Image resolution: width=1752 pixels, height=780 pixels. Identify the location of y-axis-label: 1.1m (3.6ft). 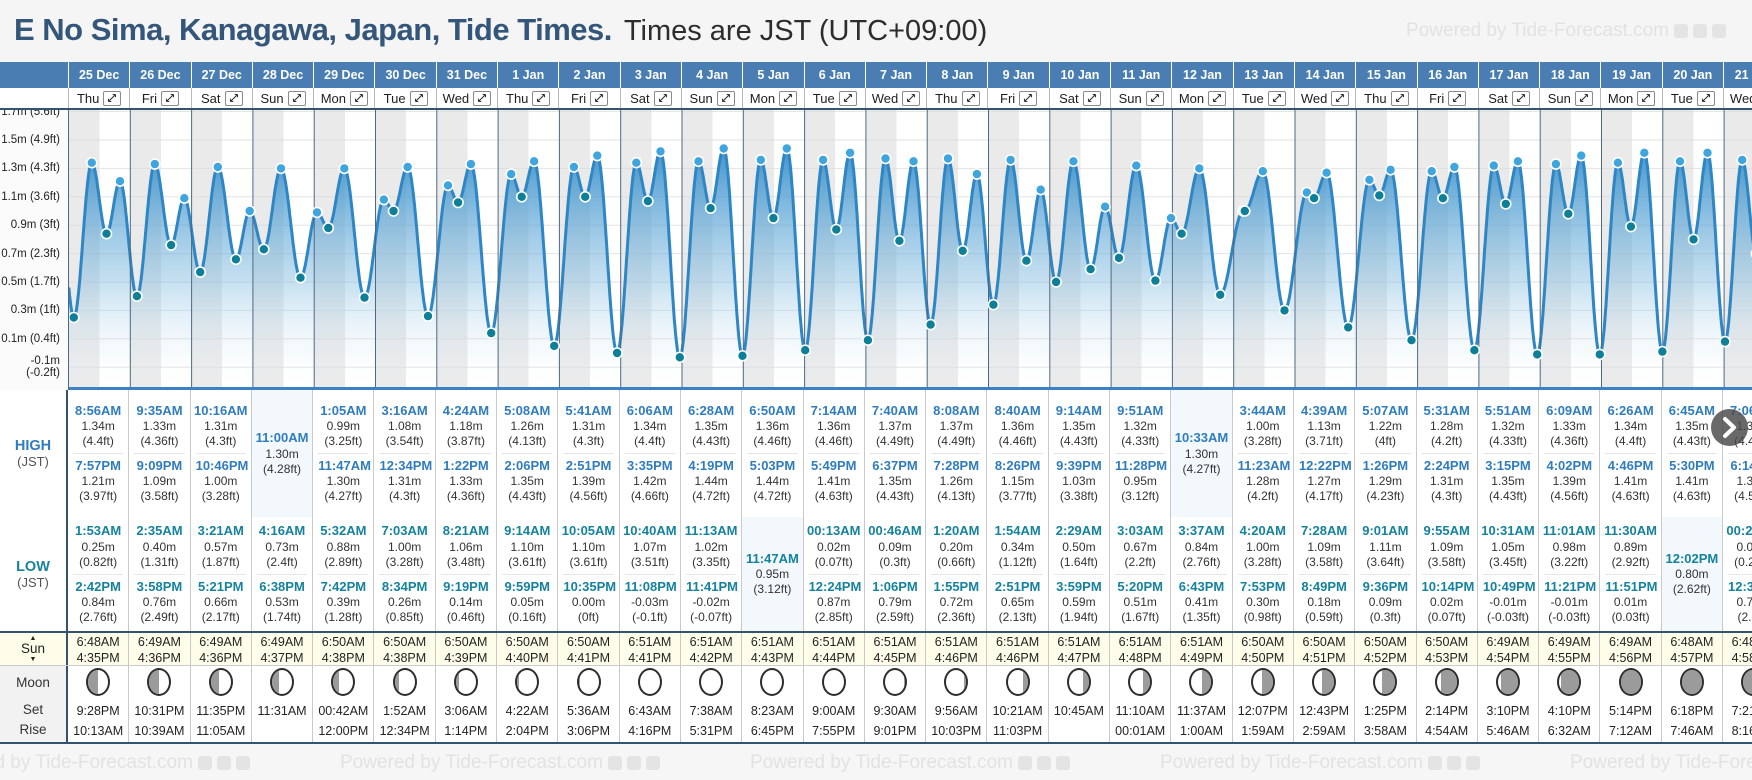
(30, 196).